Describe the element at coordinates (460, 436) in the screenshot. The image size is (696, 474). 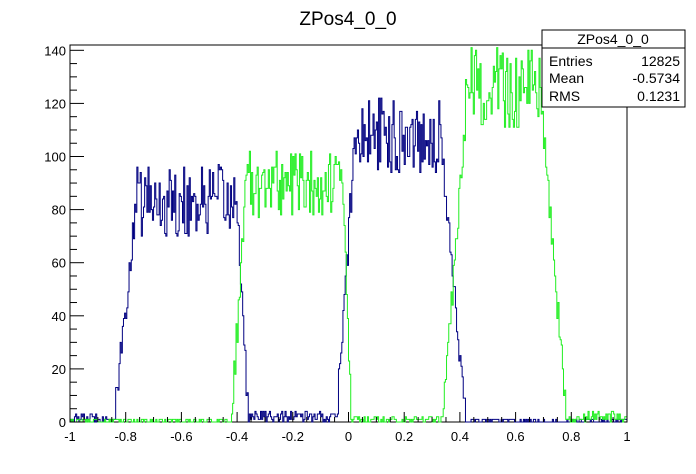
I see `x-tick-label: 0.4` at that location.